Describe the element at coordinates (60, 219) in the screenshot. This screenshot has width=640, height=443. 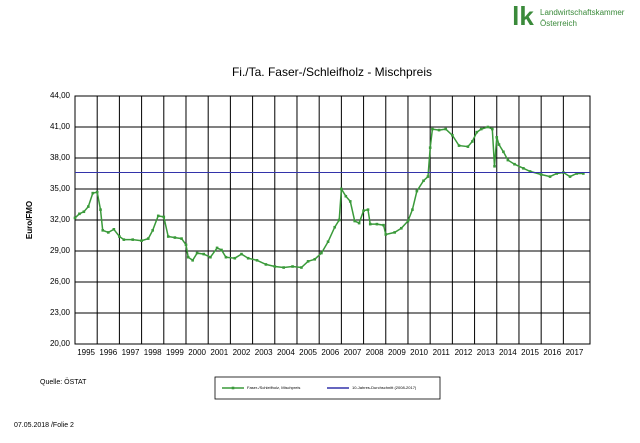
I see `y-tick-label: 32,00` at that location.